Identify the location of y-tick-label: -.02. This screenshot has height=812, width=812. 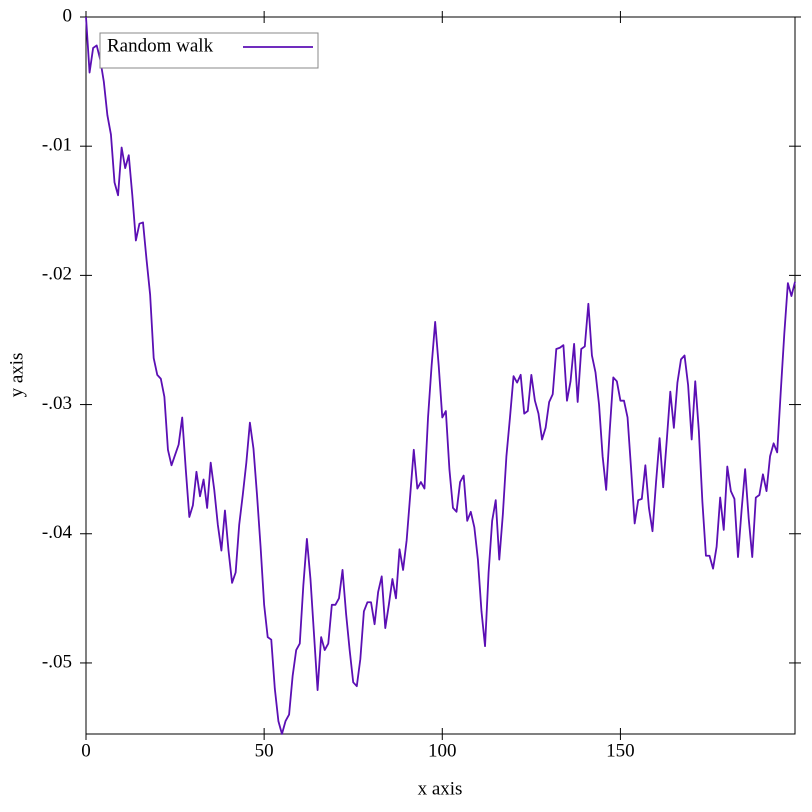
(57, 274).